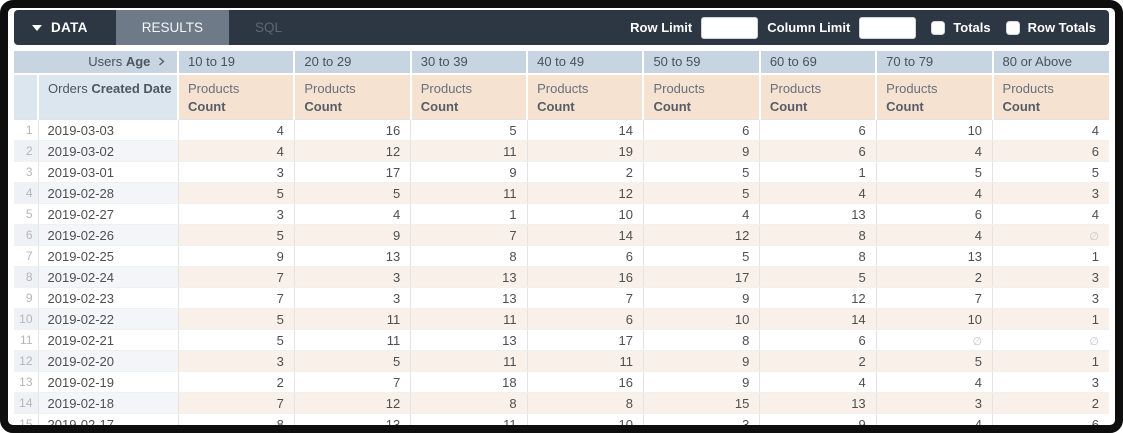  I want to click on date-cell: 2019-02-17, so click(108, 419).